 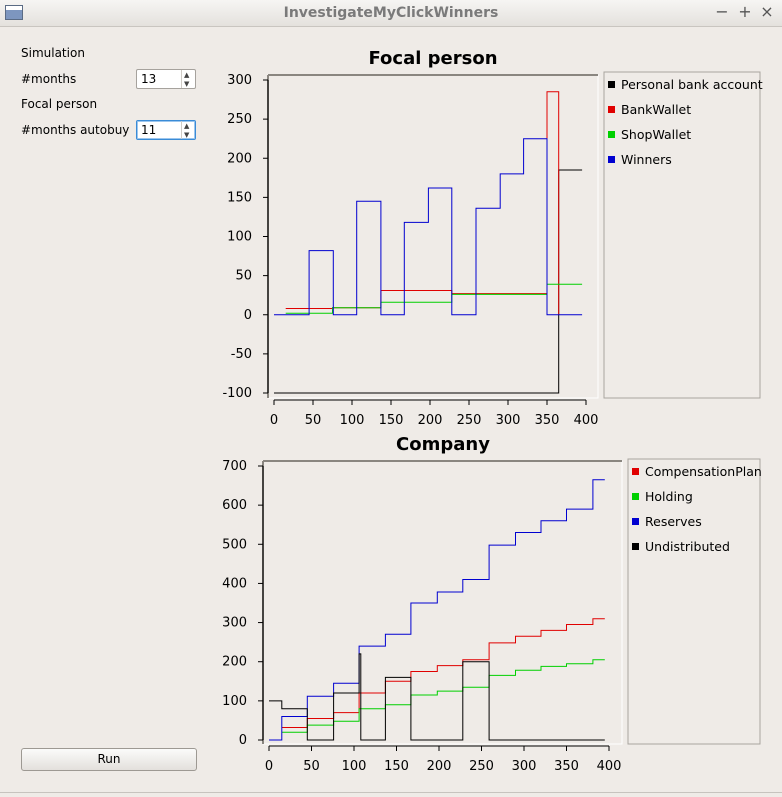 I want to click on run-button: Run, so click(x=109, y=759).